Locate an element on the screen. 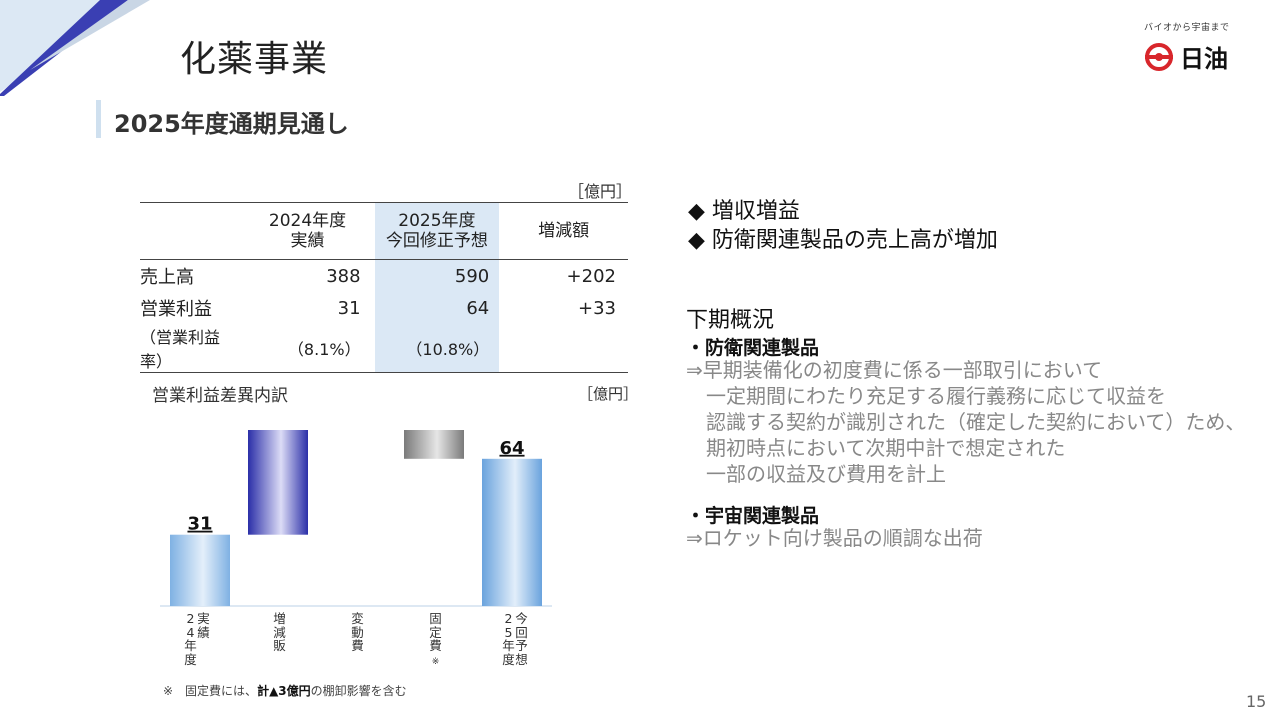  waterfall-chart: 31+56▲2▲2164 is located at coordinates (356, 518).